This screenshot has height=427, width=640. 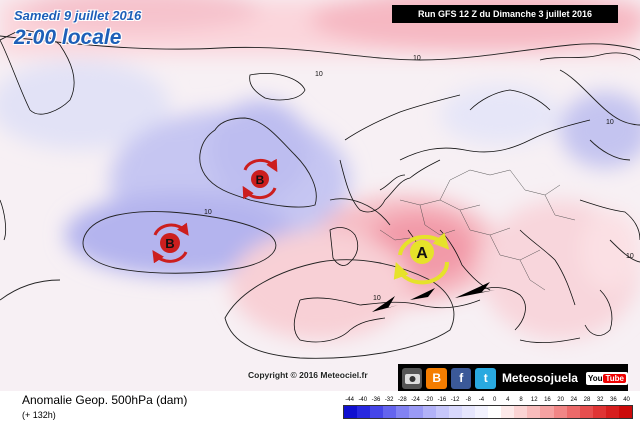 I want to click on scale-tick-label: 8, so click(x=521, y=400).